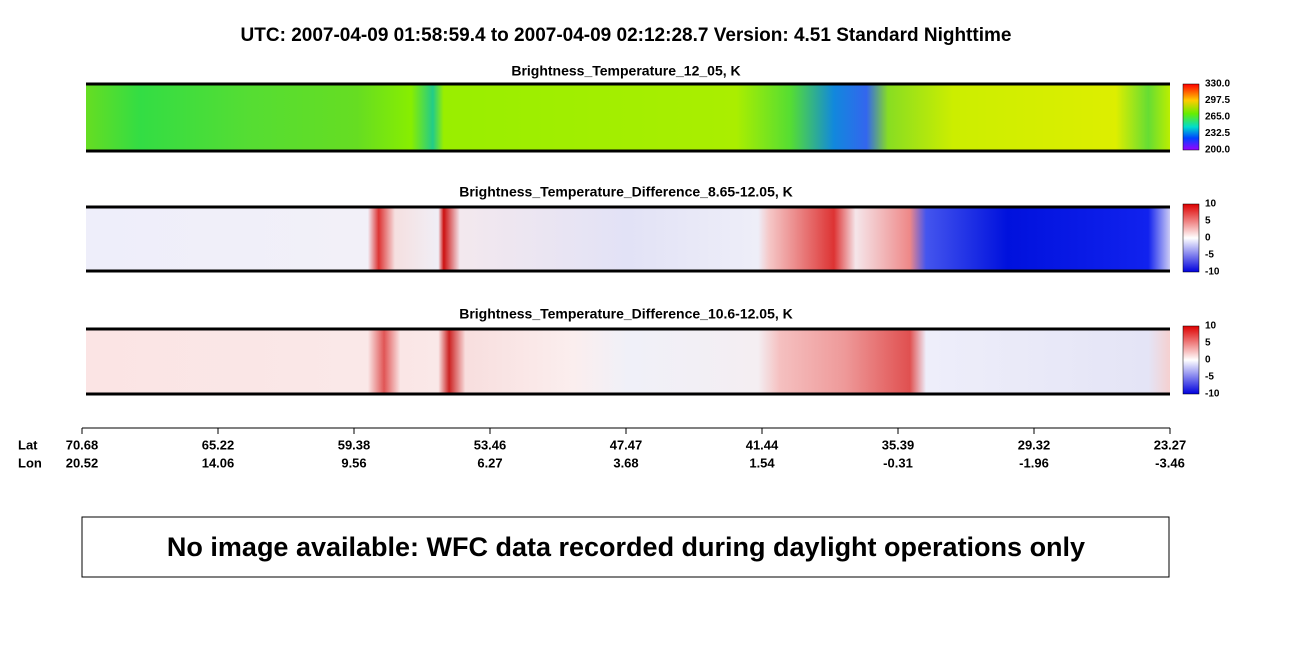 The width and height of the screenshot is (1300, 672). I want to click on colorbar-label: 265.0, so click(1217, 117).